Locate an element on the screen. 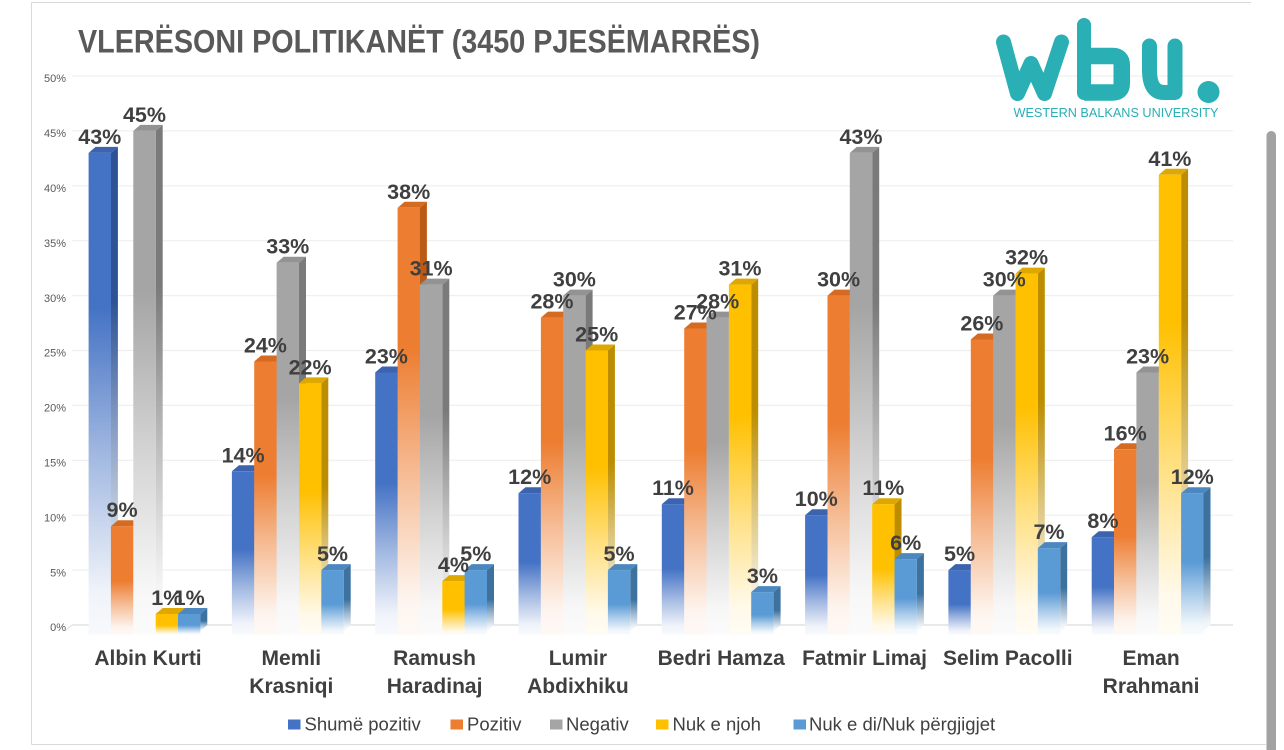 Image resolution: width=1284 pixels, height=750 pixels. svg-text: 32% is located at coordinates (1026, 258).